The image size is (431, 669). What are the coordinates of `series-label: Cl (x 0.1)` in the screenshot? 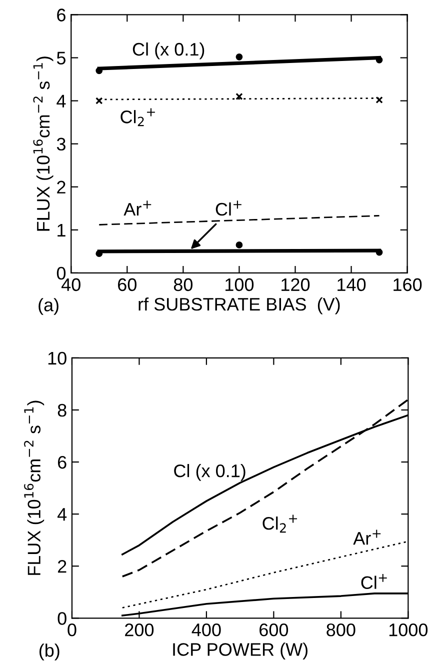 It's located at (210, 472).